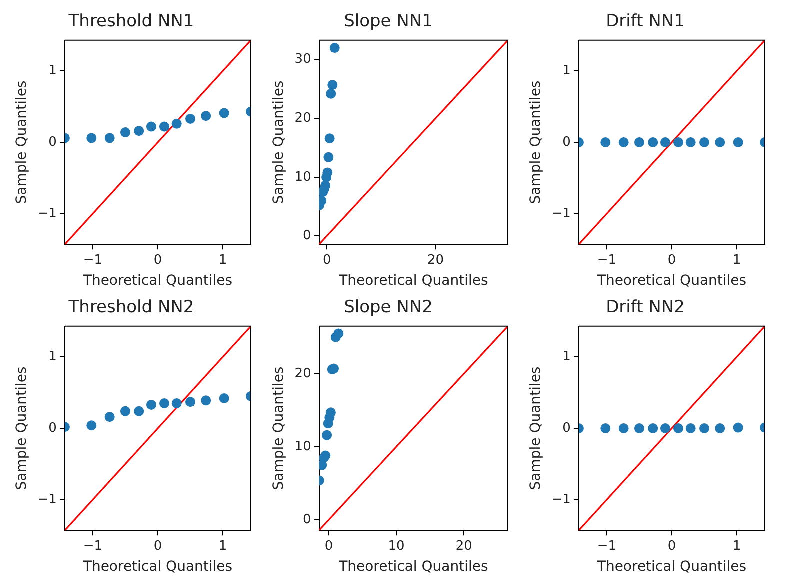  Describe the element at coordinates (131, 22) in the screenshot. I see `chart-title: Threshold NN1` at that location.